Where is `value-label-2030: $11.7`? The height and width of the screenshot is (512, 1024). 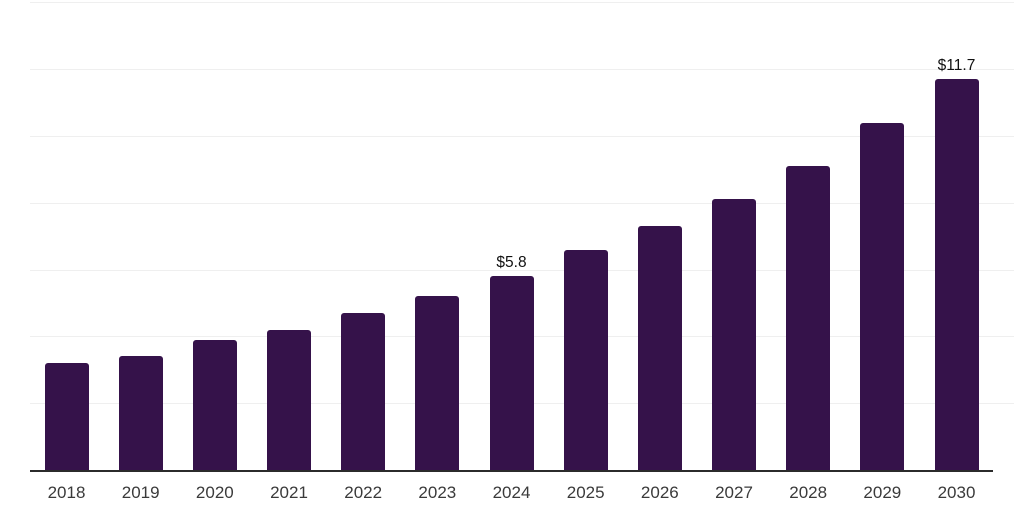 value-label-2030: $11.7 is located at coordinates (956, 66).